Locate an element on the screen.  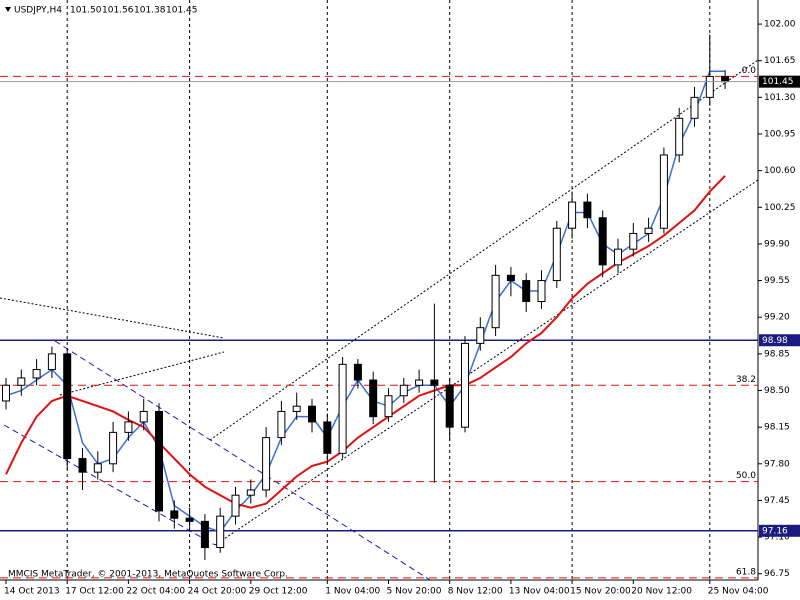
fib-label: 50.0 is located at coordinates (746, 476).